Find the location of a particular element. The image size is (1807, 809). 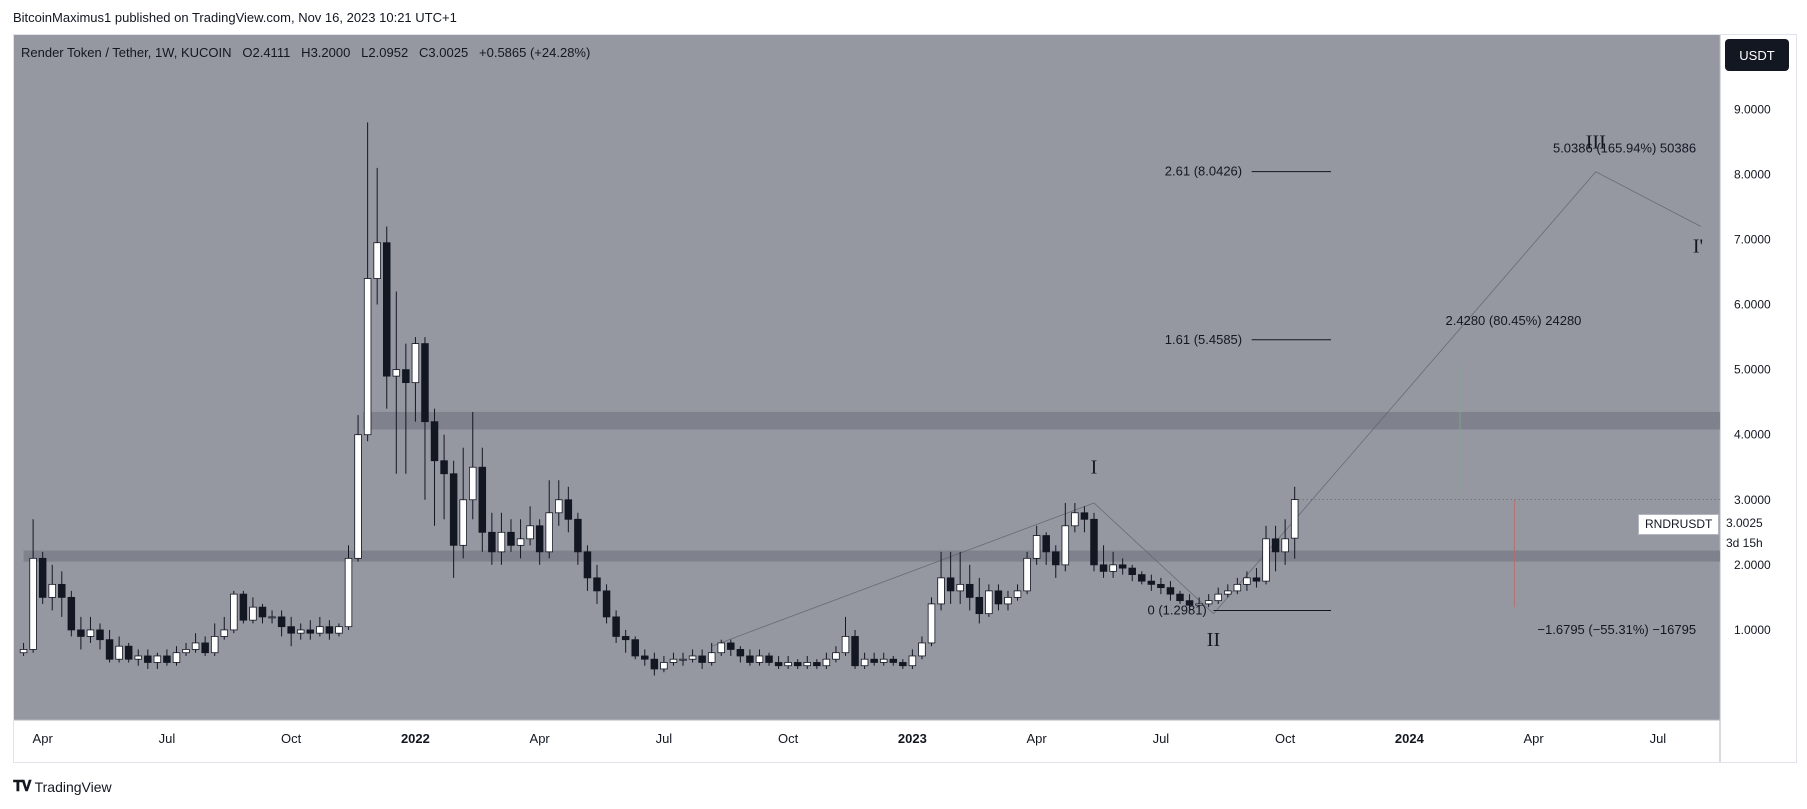

currency-button: USDT is located at coordinates (1757, 55).